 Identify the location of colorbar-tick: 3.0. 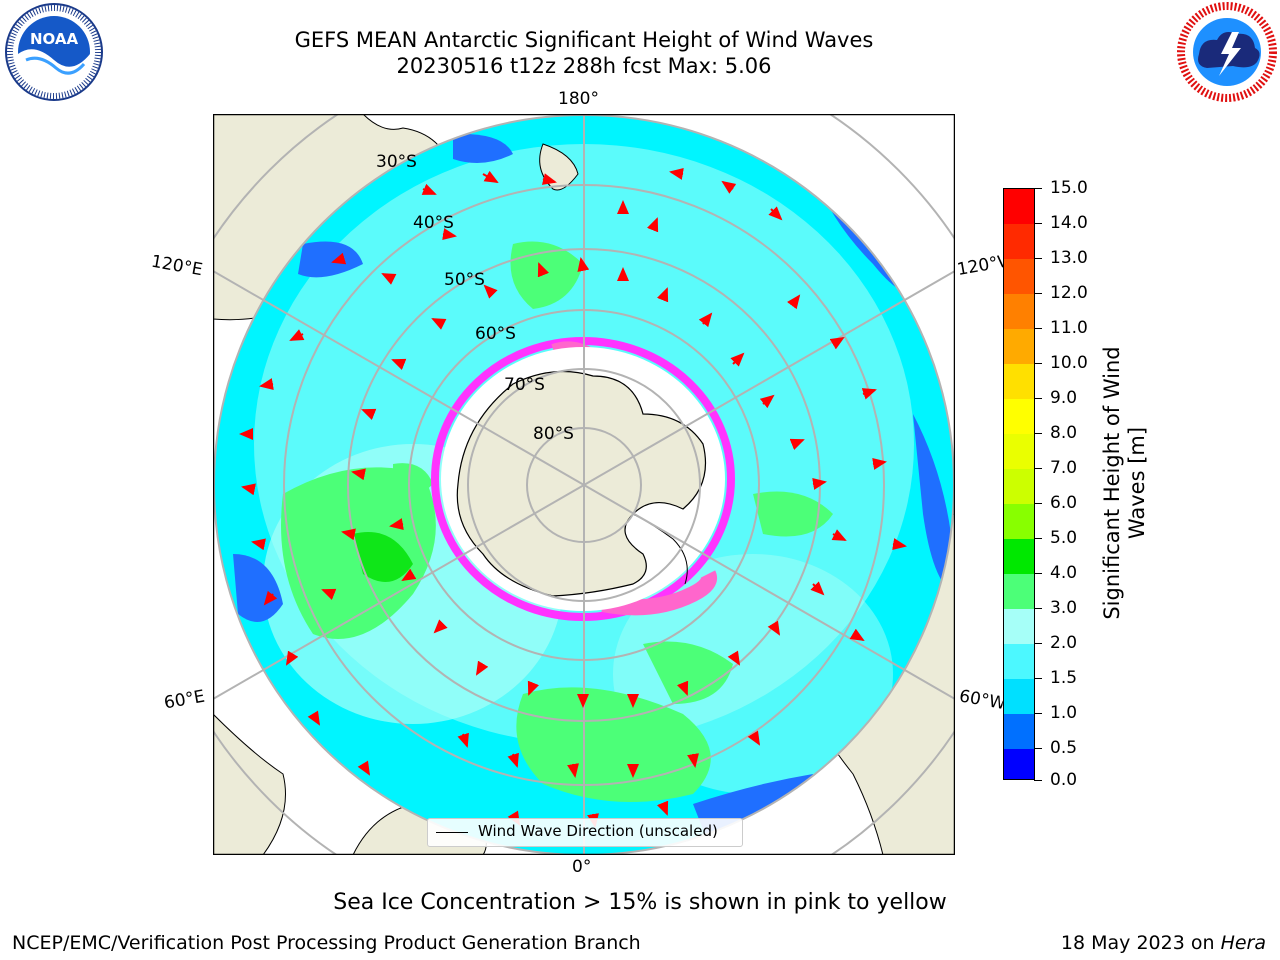
(1055, 608).